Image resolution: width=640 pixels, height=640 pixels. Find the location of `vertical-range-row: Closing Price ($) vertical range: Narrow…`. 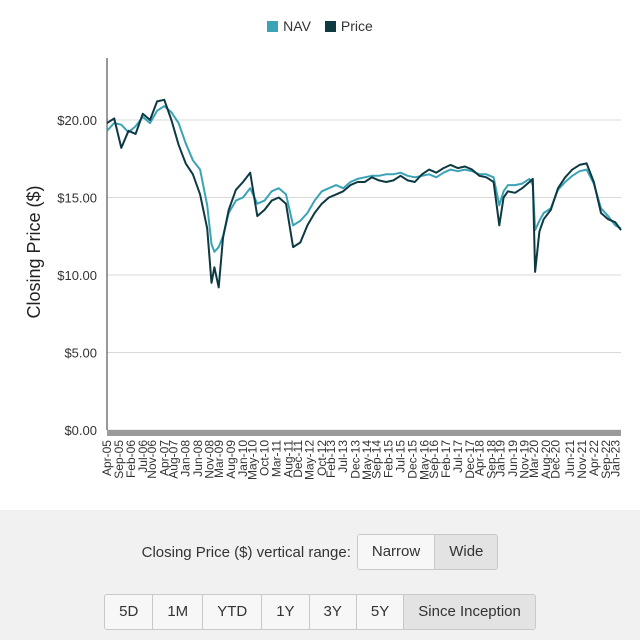

vertical-range-row: Closing Price ($) vertical range: Narrow… is located at coordinates (320, 552).